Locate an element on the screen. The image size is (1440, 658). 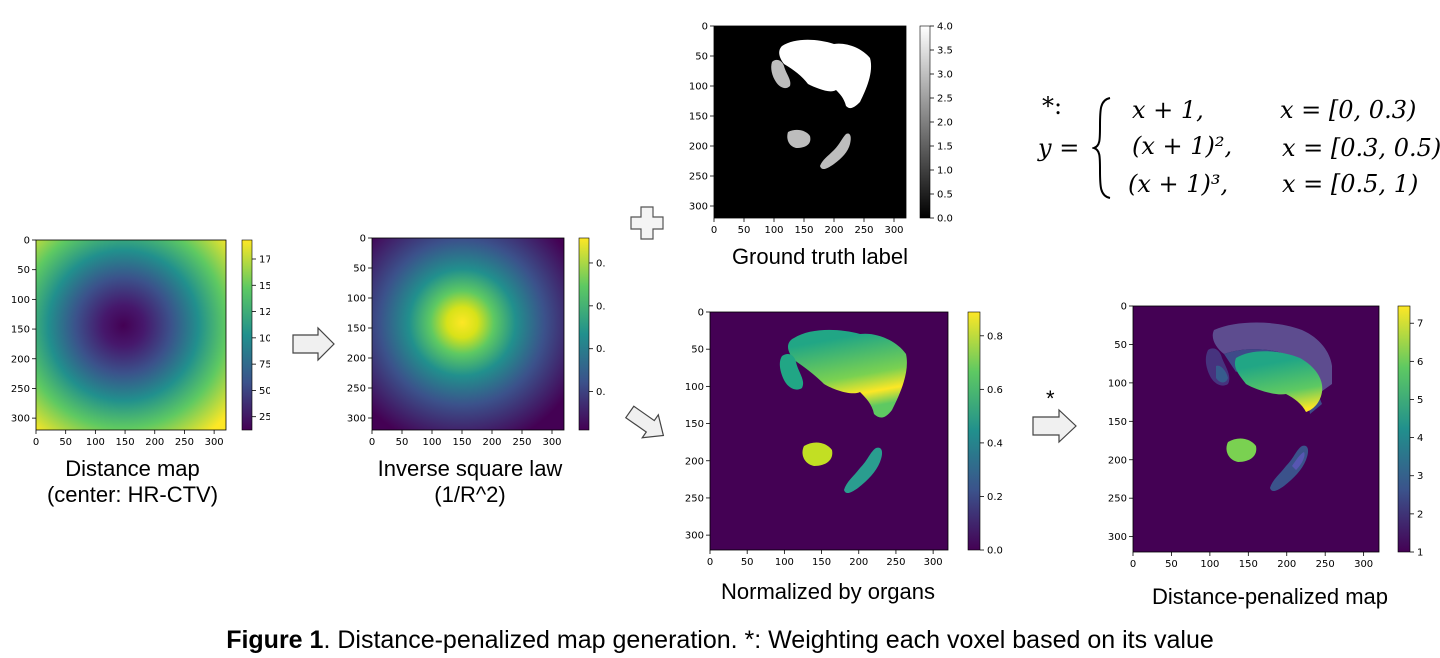
colorbar-tick-label: 0.6 is located at coordinates (995, 390).